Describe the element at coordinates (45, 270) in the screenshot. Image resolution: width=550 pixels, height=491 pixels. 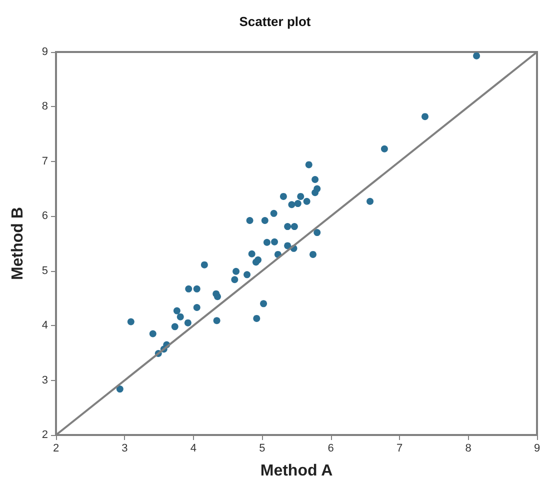
I see `y-tick-label: 5` at that location.